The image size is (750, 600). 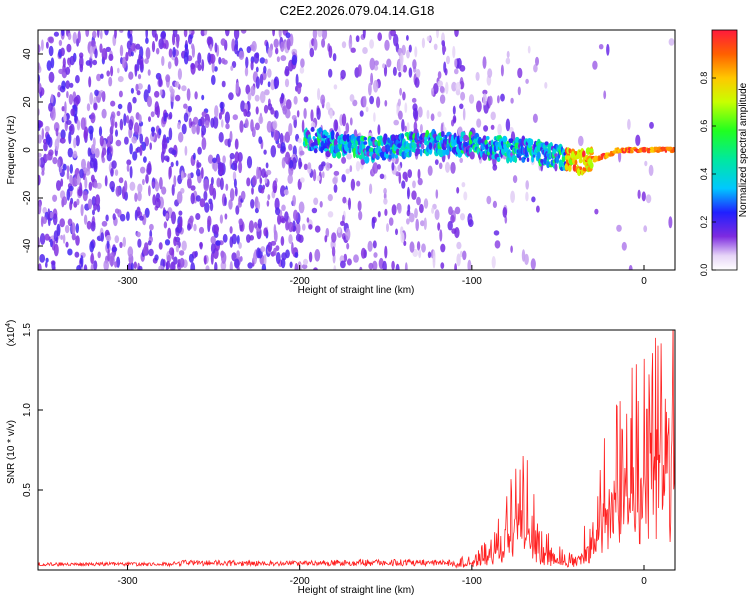 I want to click on top-y-axis: -40 -20 0 20 40, so click(x=32, y=150).